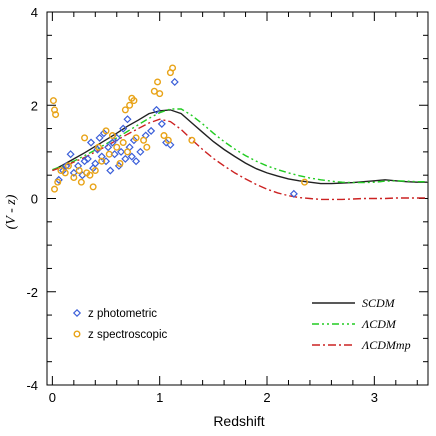  What do you see at coordinates (379, 324) in the screenshot?
I see `legend-label: ΛCDM` at bounding box center [379, 324].